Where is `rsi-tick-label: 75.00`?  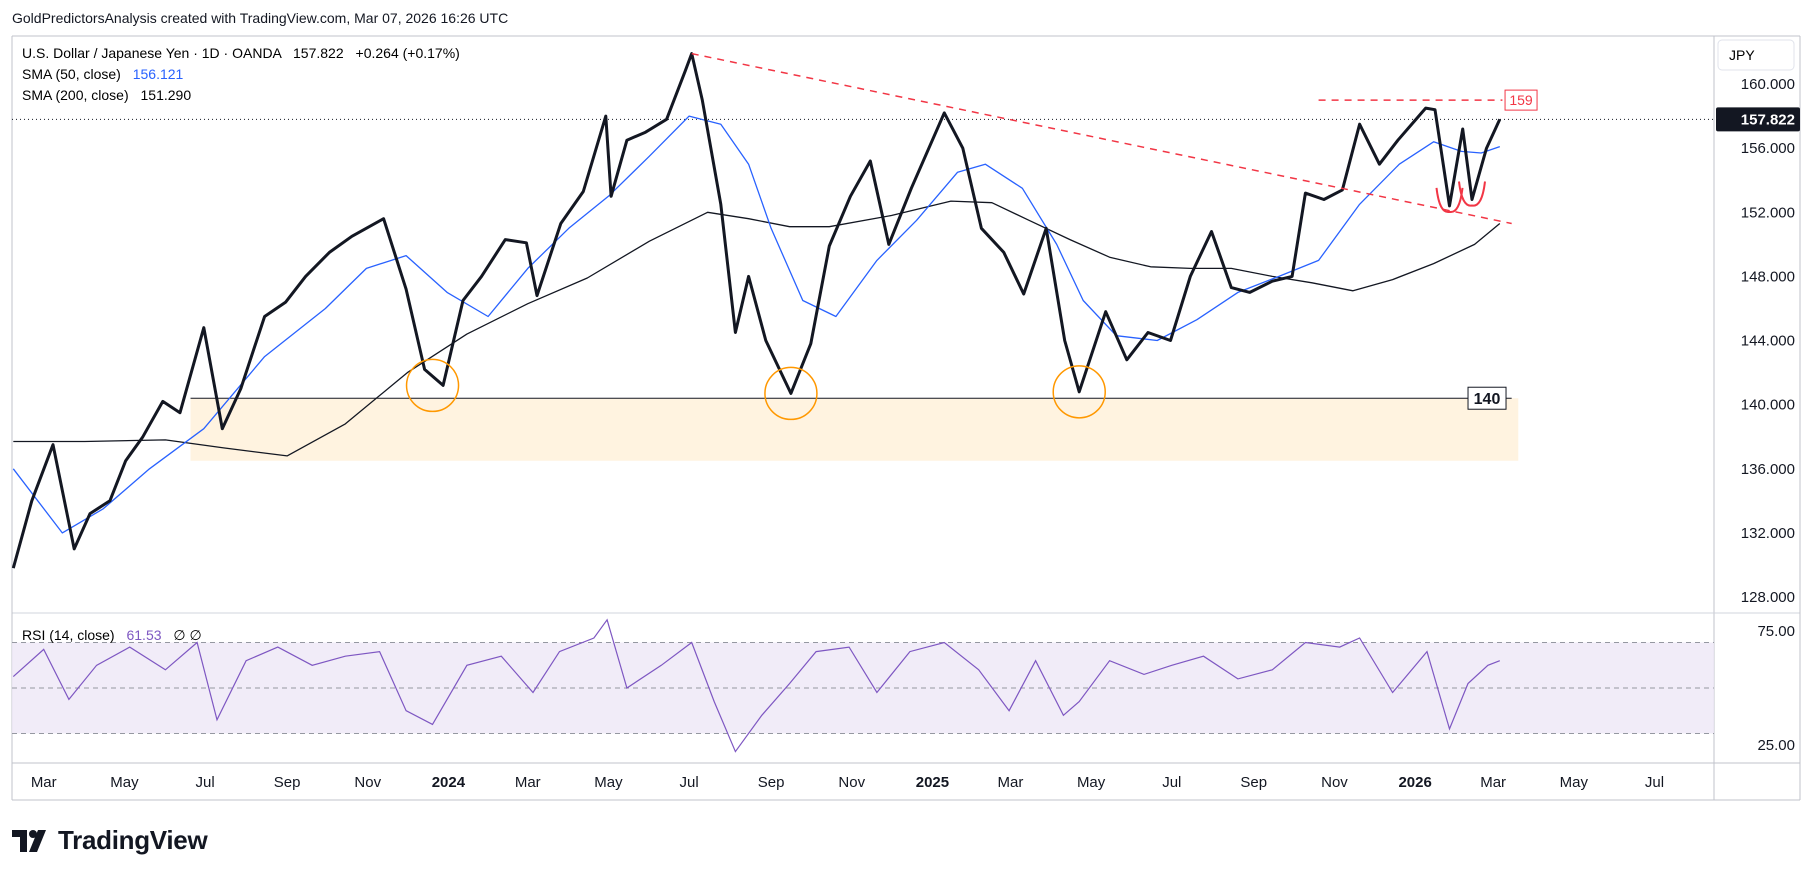 rsi-tick-label: 75.00 is located at coordinates (1776, 631).